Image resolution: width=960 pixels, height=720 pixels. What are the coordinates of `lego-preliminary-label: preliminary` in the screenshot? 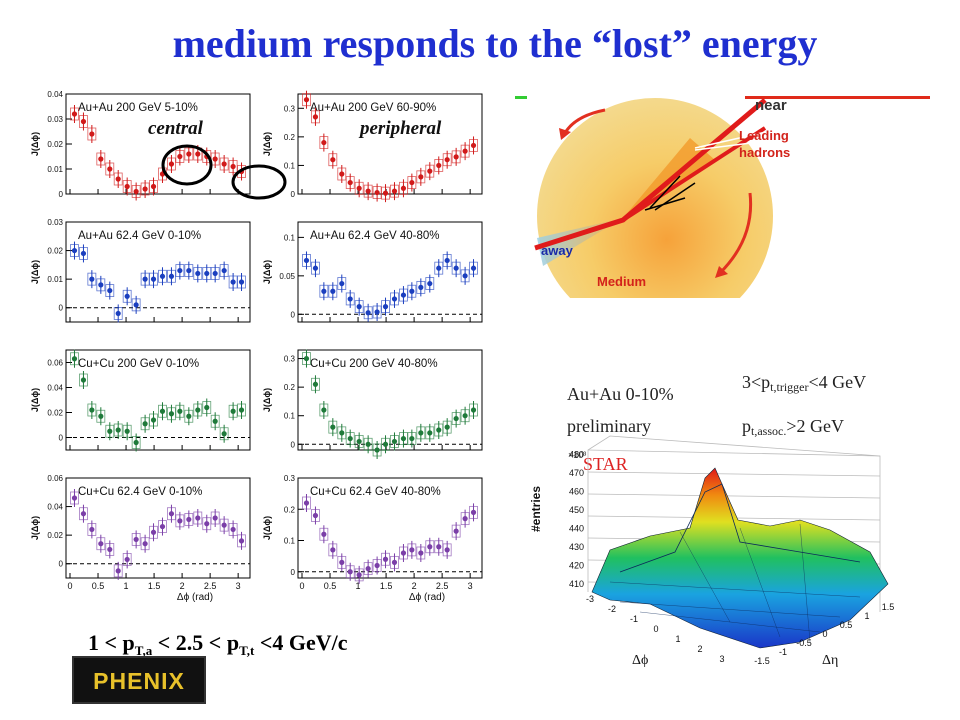 It's located at (609, 426).